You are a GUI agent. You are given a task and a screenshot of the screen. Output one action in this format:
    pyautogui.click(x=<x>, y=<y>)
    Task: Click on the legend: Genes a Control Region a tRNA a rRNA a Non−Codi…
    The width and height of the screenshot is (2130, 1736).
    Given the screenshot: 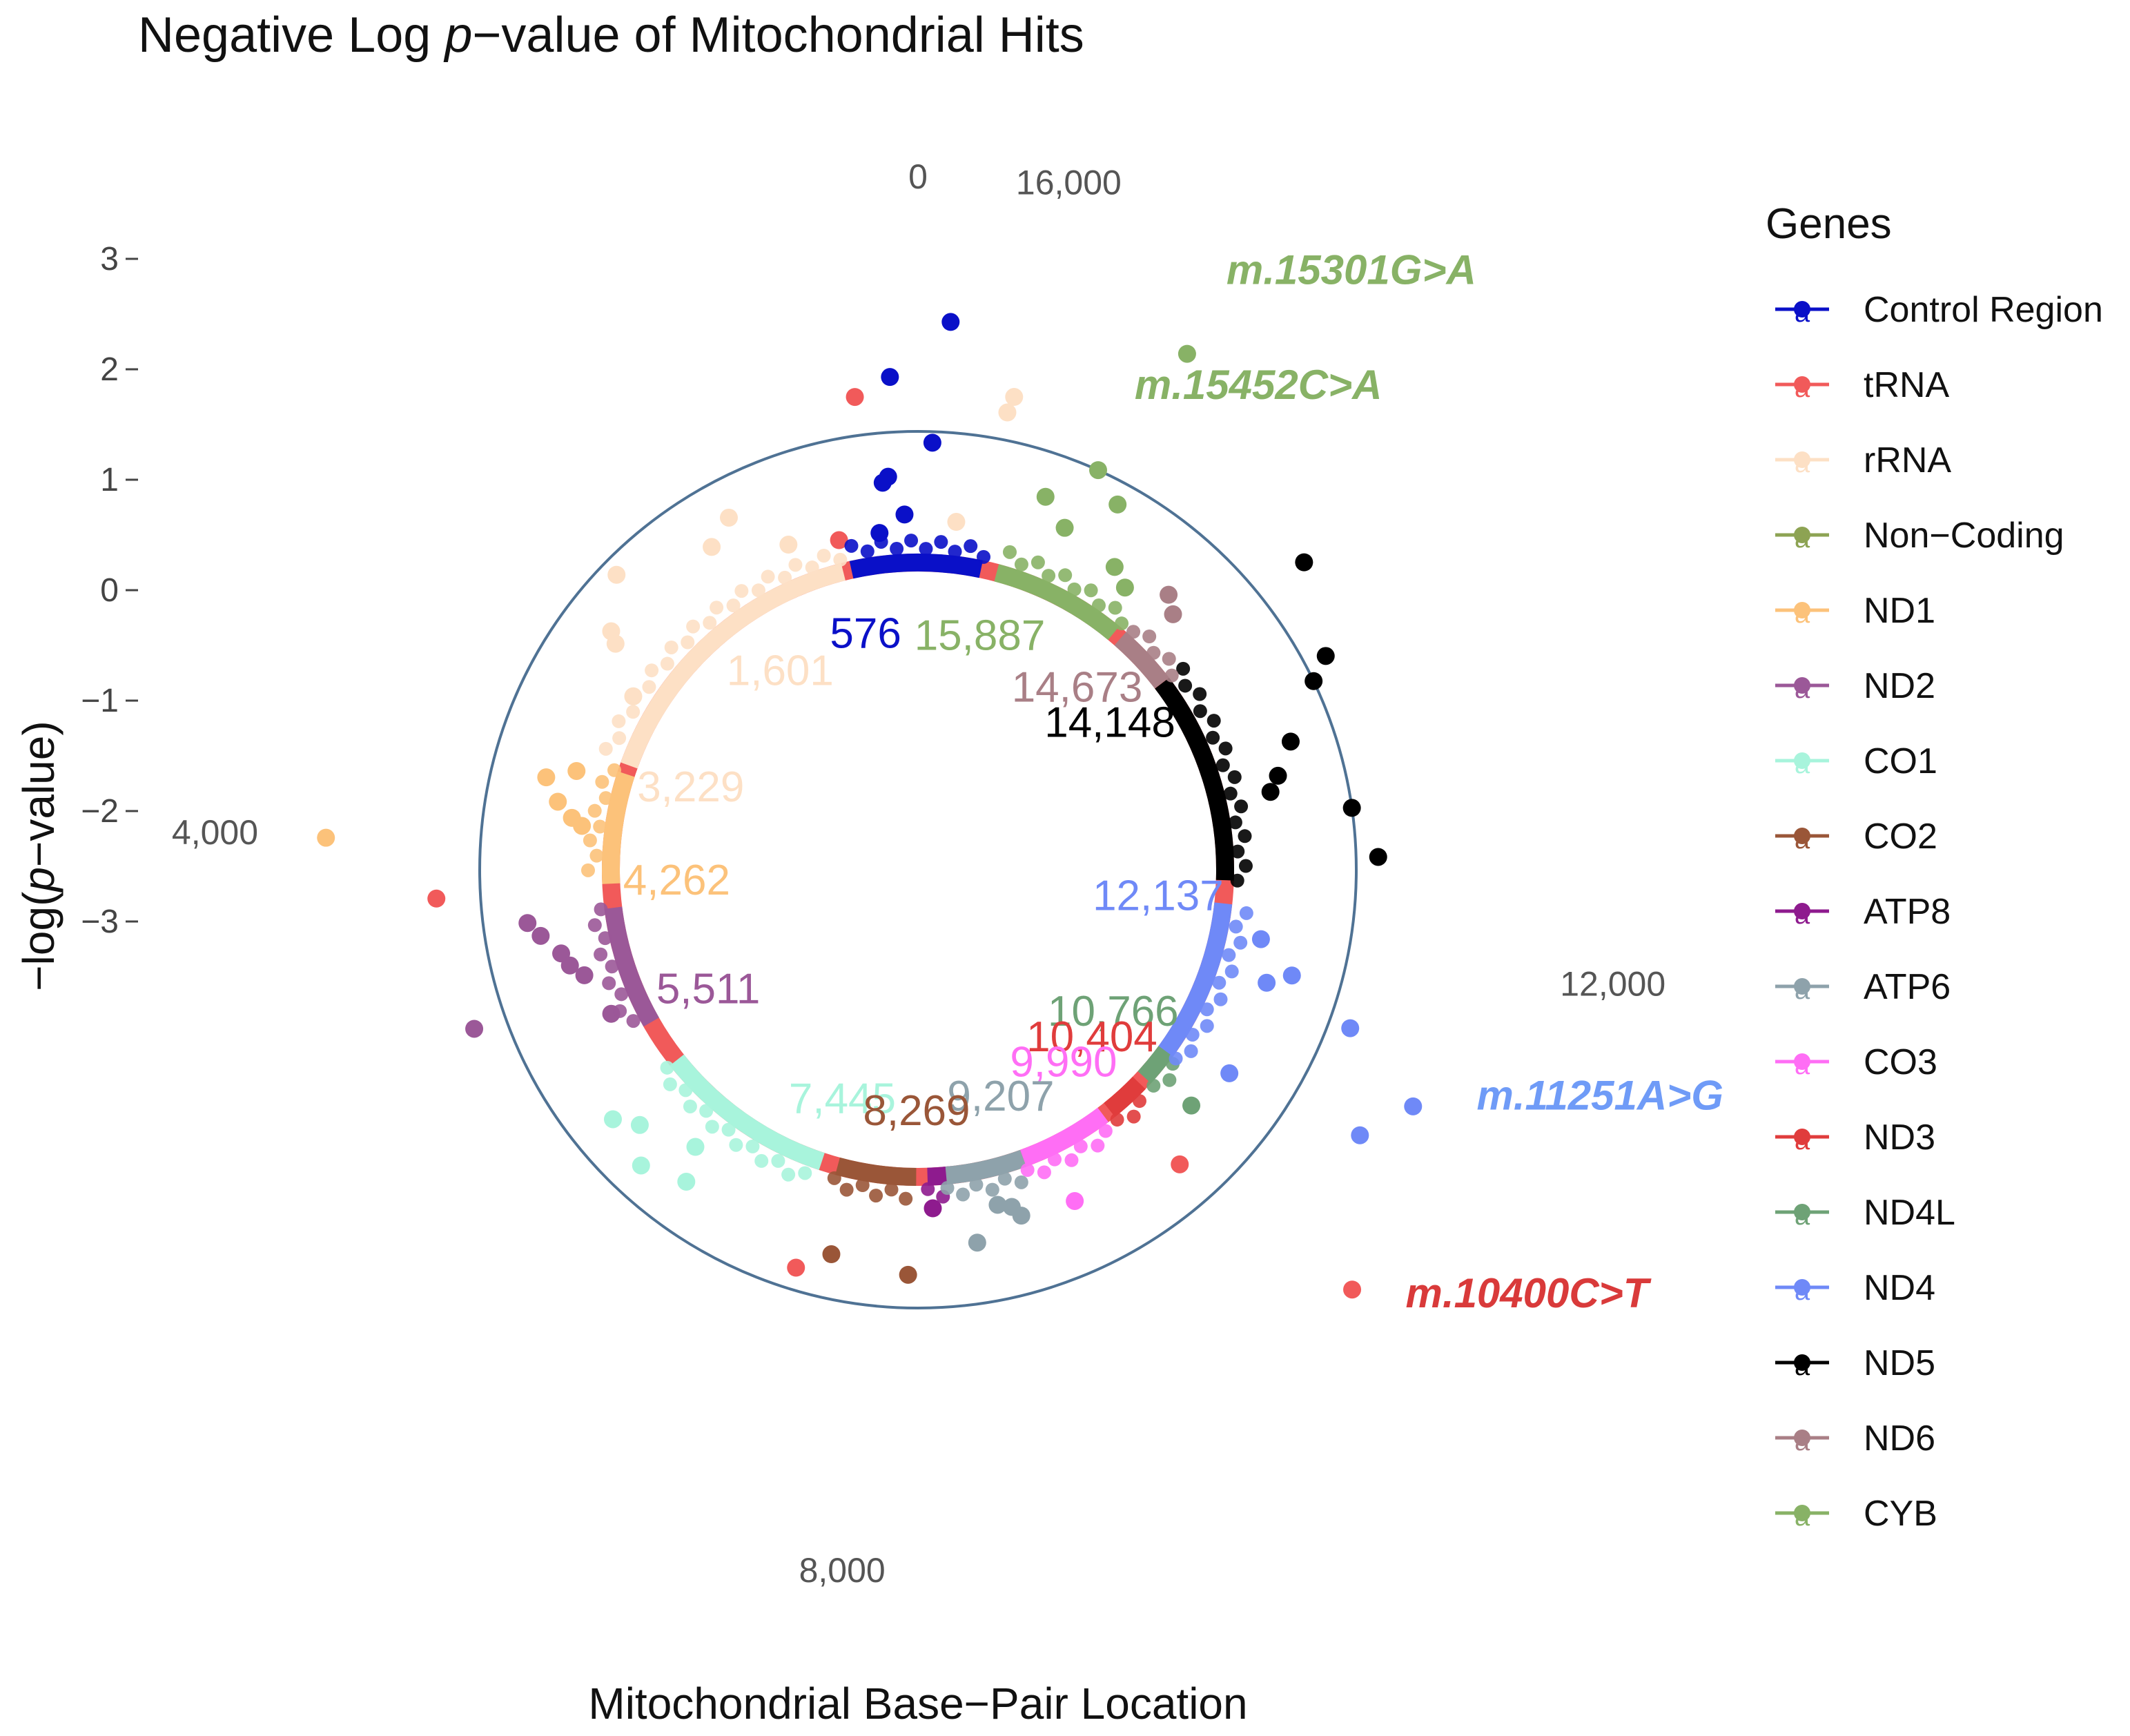 What is the action you would take?
    pyautogui.click(x=1935, y=867)
    